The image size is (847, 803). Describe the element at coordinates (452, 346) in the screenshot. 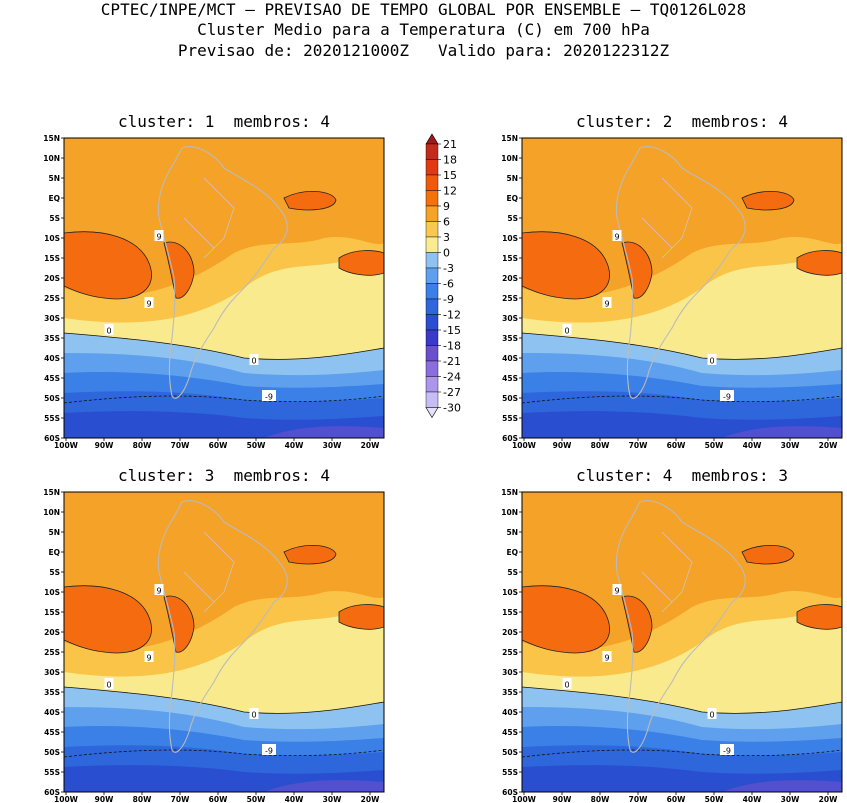

I see `colorbar-level-label: -18` at that location.